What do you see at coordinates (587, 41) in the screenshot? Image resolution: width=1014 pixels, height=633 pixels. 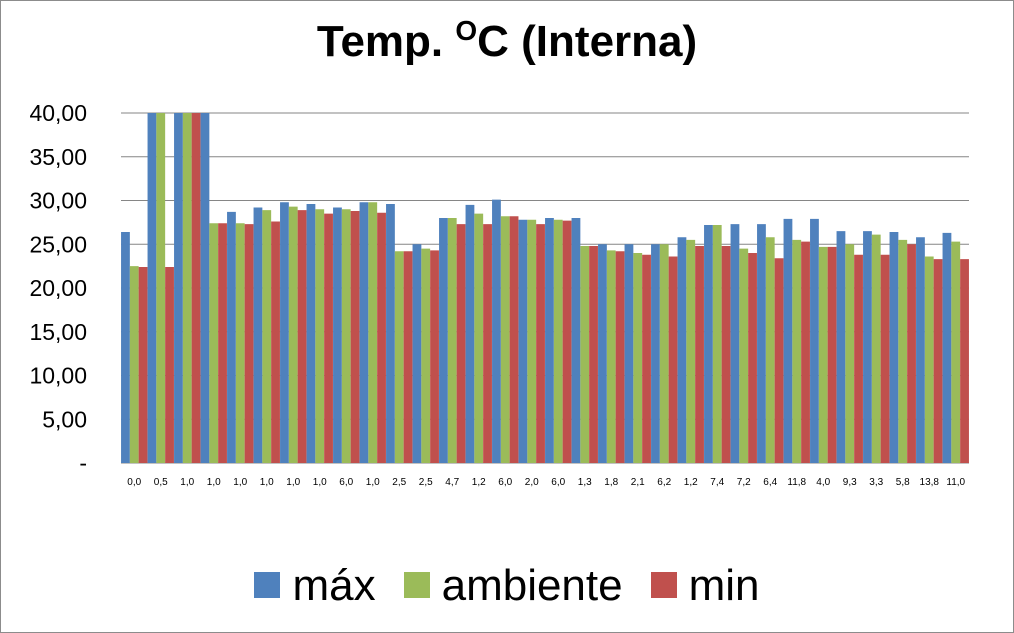 I see `chart-title-suffix: C (Interna)` at bounding box center [587, 41].